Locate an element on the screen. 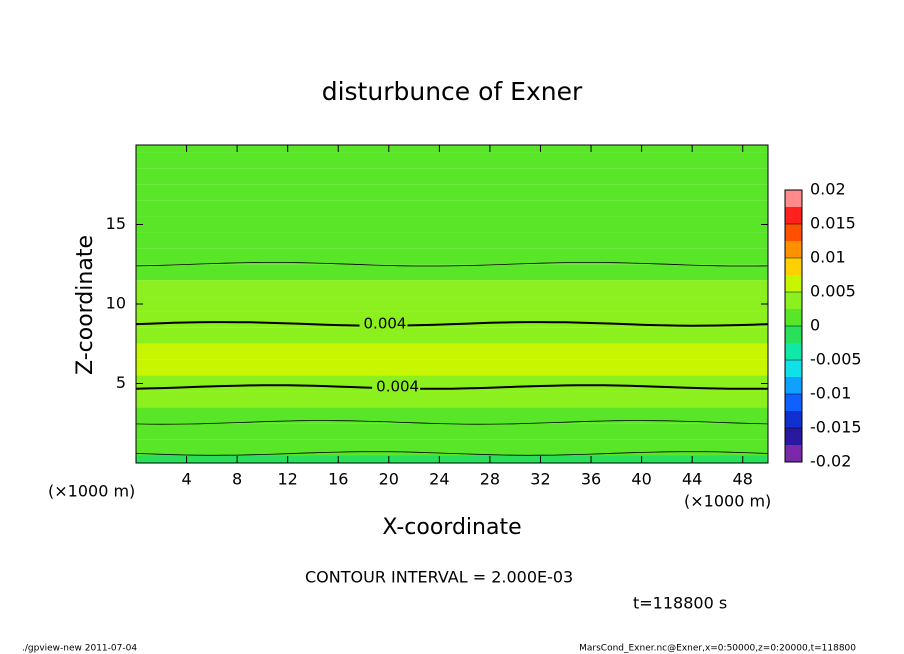 This screenshot has height=654, width=904. x-tick-label: 4 is located at coordinates (186, 479).